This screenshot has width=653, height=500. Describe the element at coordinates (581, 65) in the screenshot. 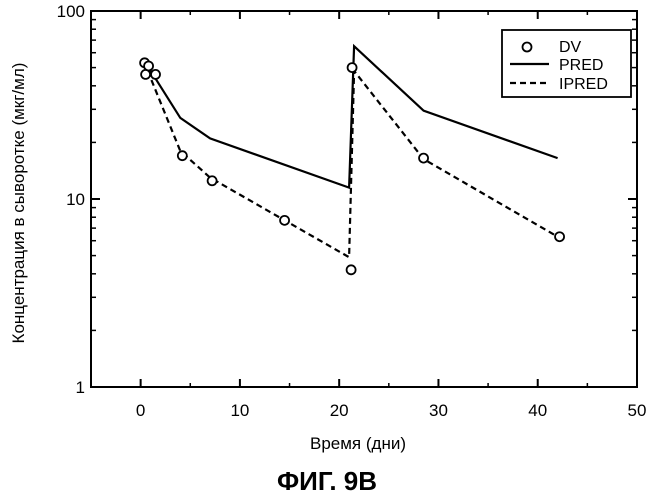

I see `legend-label-pred: PRED` at that location.